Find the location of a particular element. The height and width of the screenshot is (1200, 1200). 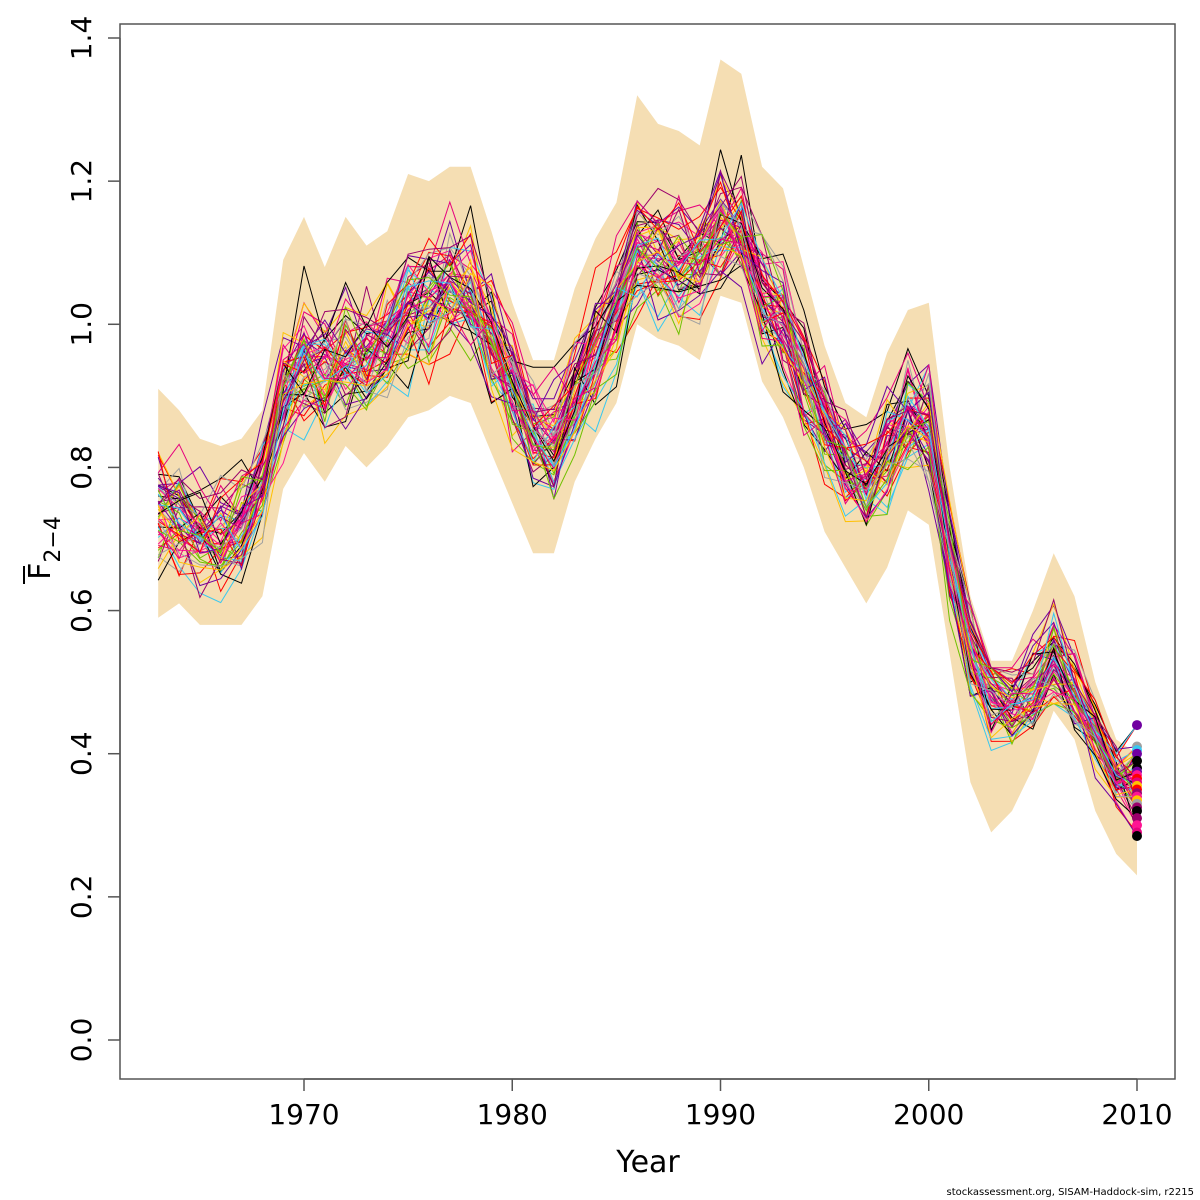

y-tick-label: 0.2 is located at coordinates (81, 897).